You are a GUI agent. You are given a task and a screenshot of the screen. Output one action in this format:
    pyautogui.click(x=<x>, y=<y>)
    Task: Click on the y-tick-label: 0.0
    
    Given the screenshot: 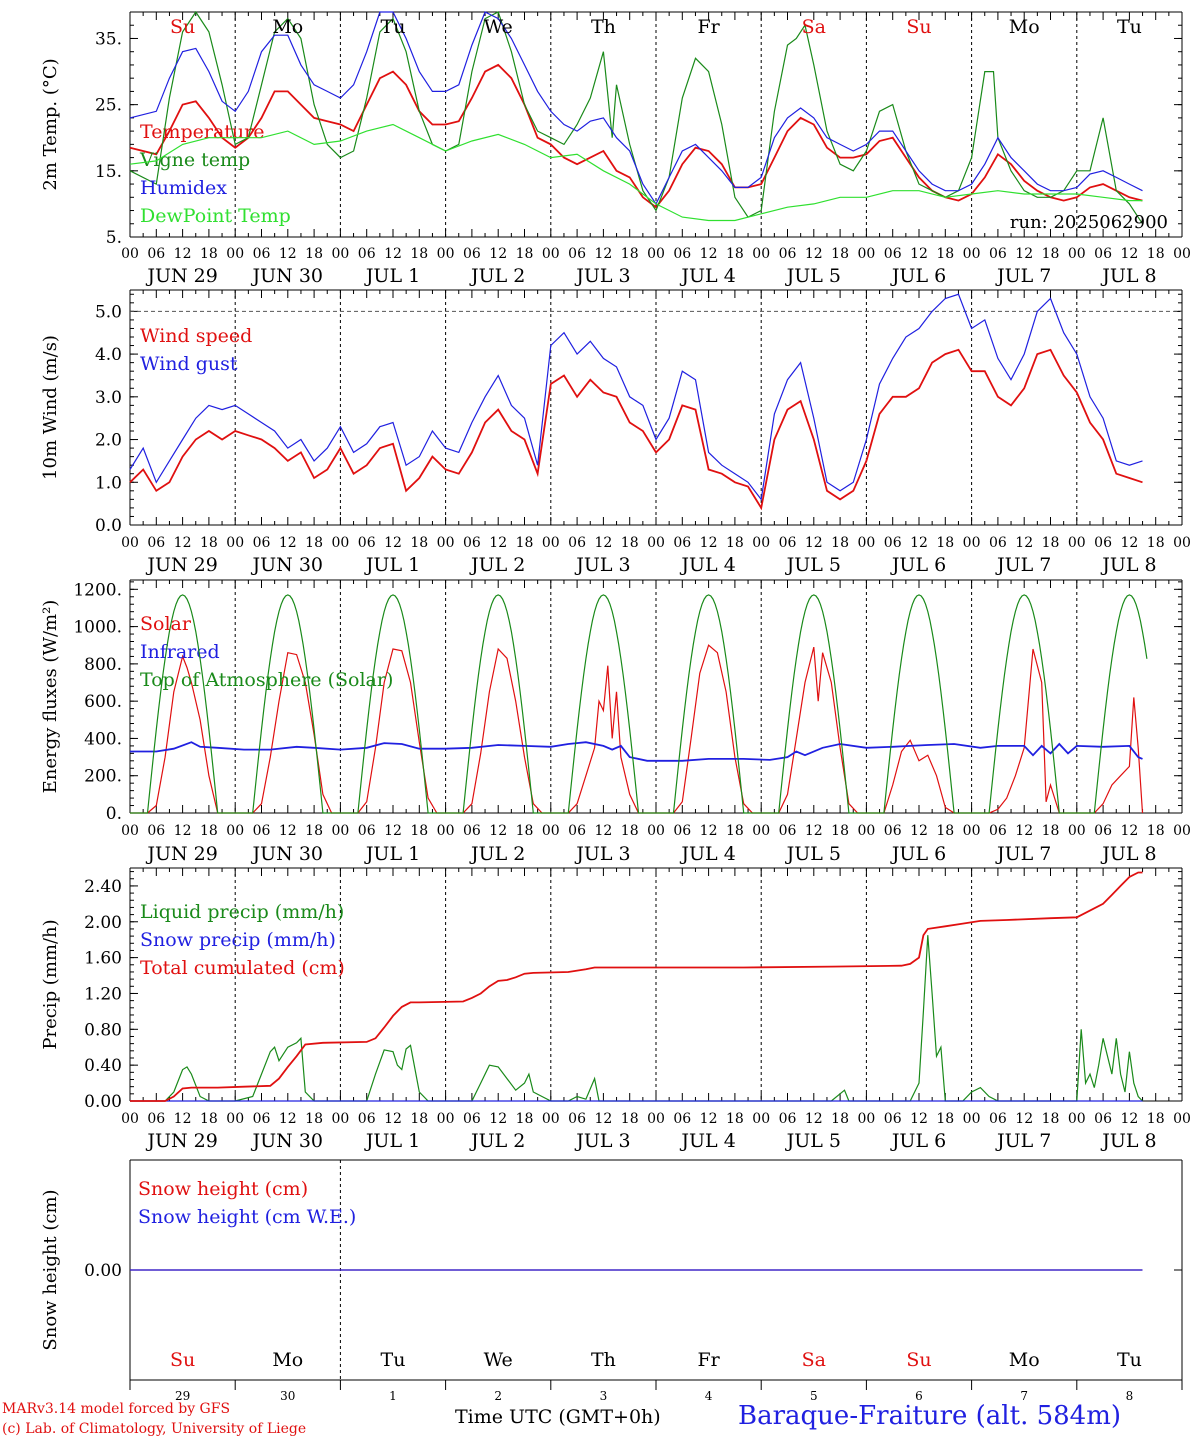 What is the action you would take?
    pyautogui.click(x=108, y=526)
    